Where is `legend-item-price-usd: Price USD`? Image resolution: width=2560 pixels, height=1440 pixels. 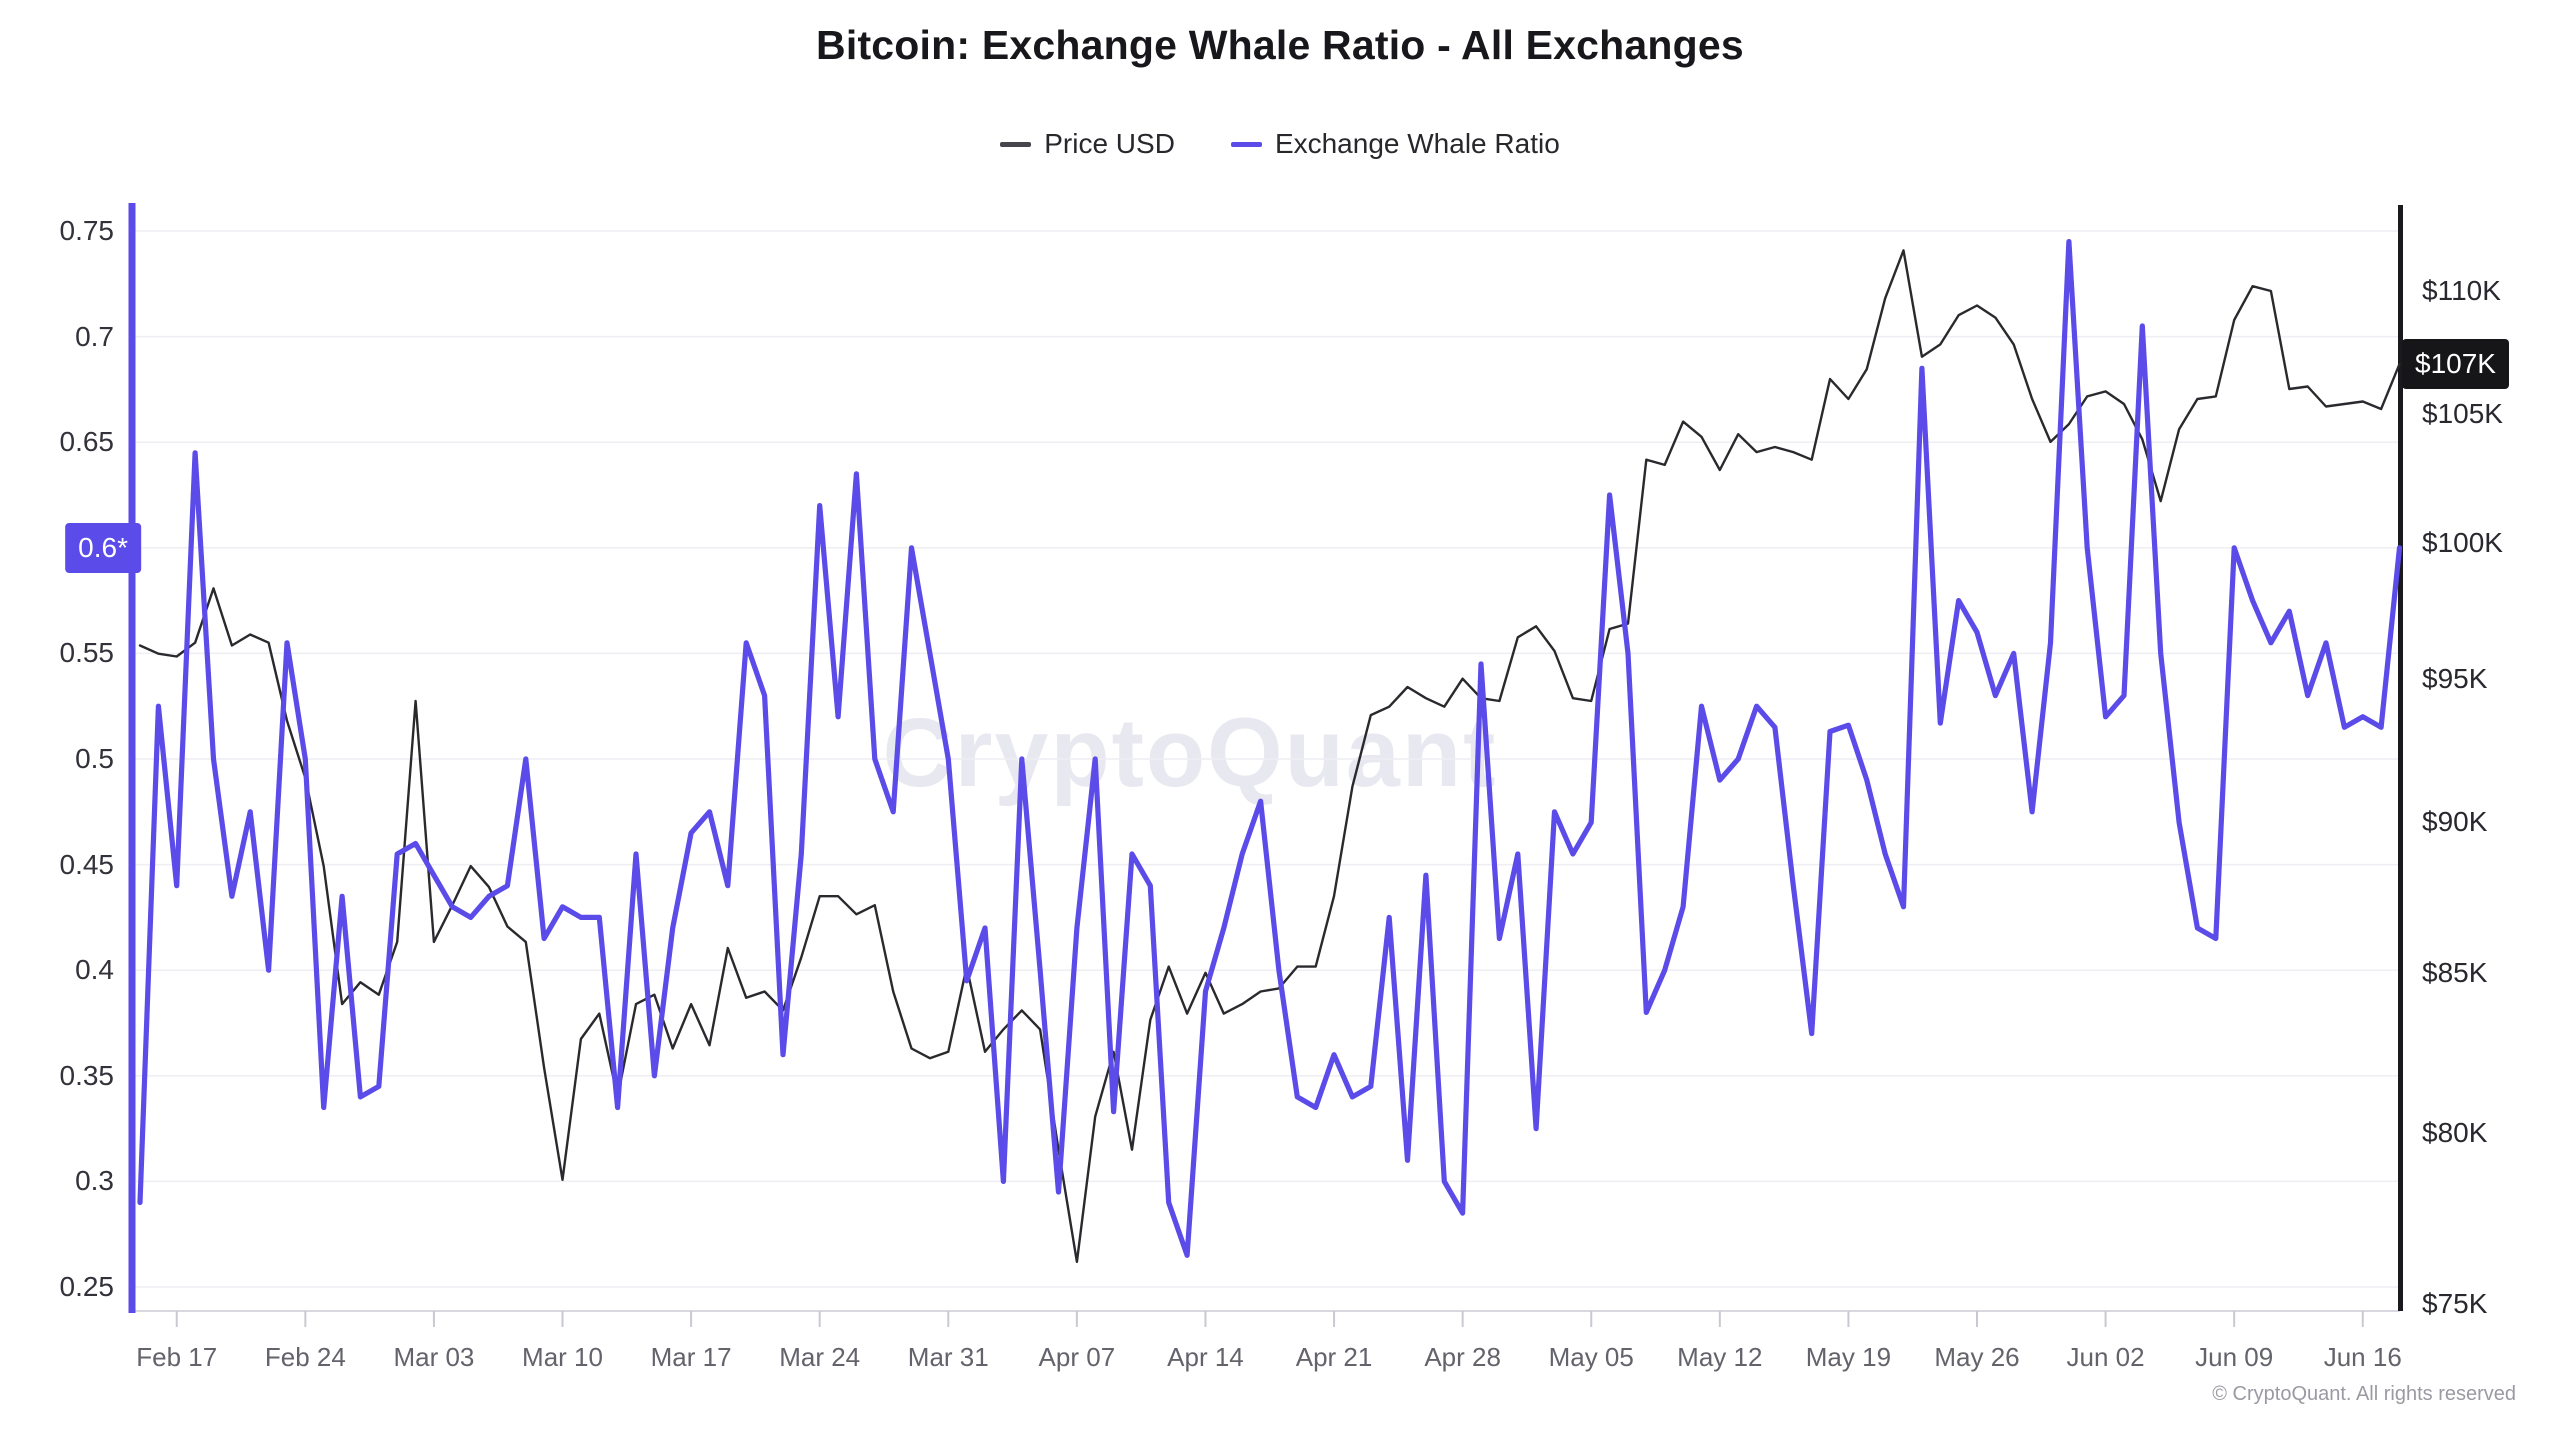 legend-item-price-usd: Price USD is located at coordinates (1087, 144).